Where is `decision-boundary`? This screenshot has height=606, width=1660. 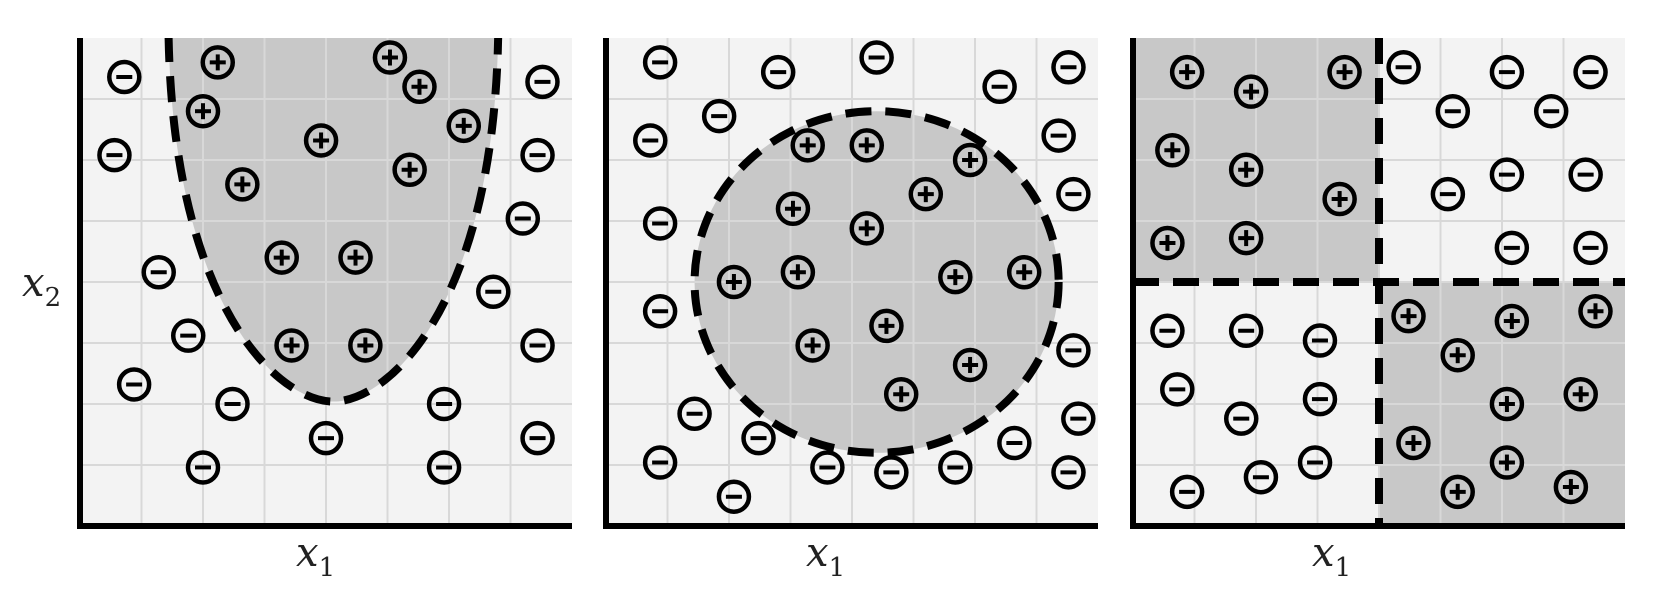
decision-boundary is located at coordinates (333, 222).